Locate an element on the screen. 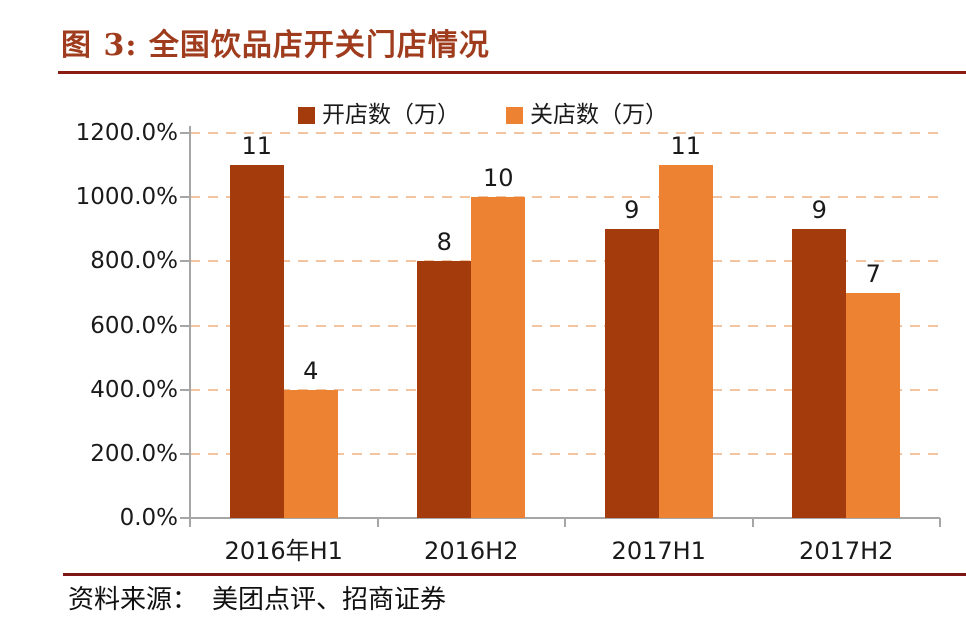 This screenshot has width=966, height=632. x-axis-category-label: 2016年H1 is located at coordinates (283, 551).